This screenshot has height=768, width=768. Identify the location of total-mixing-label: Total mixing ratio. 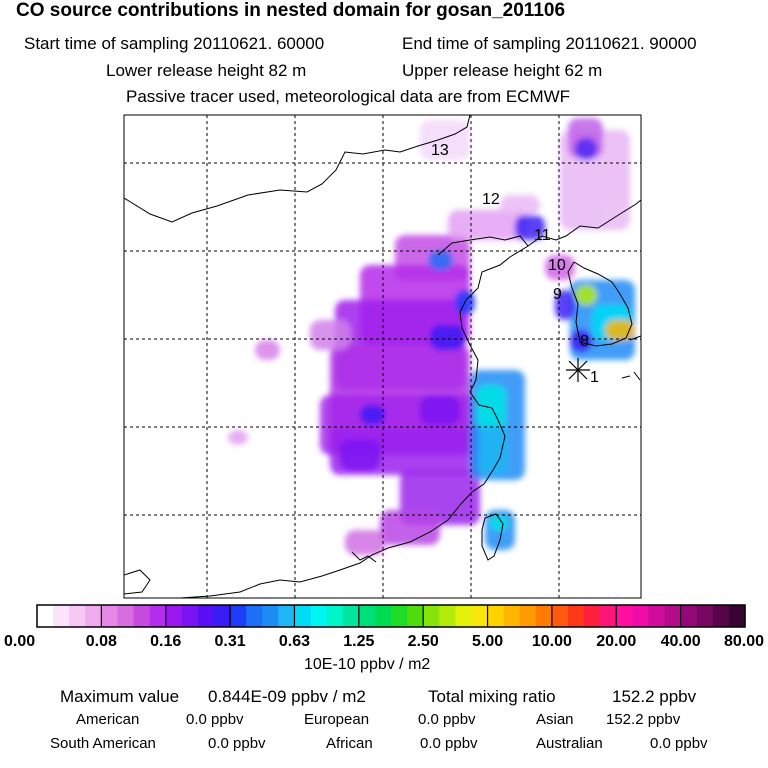
(492, 696).